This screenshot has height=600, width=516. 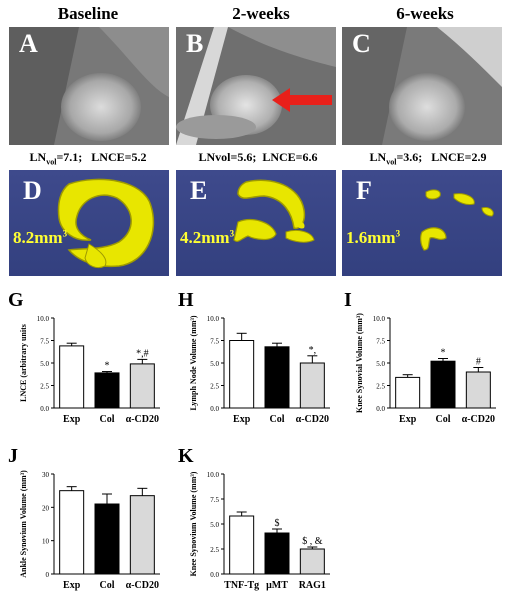 What do you see at coordinates (199, 190) in the screenshot?
I see `panel-label-e: E` at bounding box center [199, 190].